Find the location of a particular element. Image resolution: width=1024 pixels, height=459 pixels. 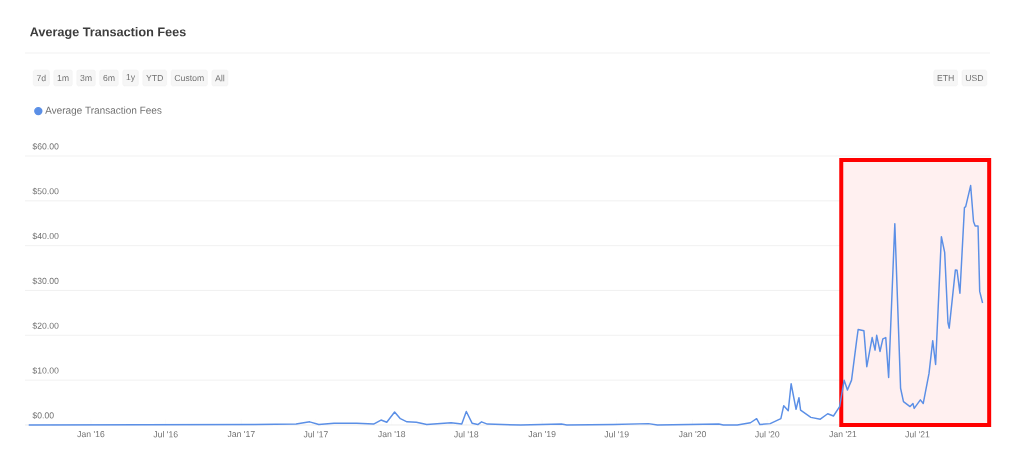

x-tick-label: Jan '20 is located at coordinates (692, 434).